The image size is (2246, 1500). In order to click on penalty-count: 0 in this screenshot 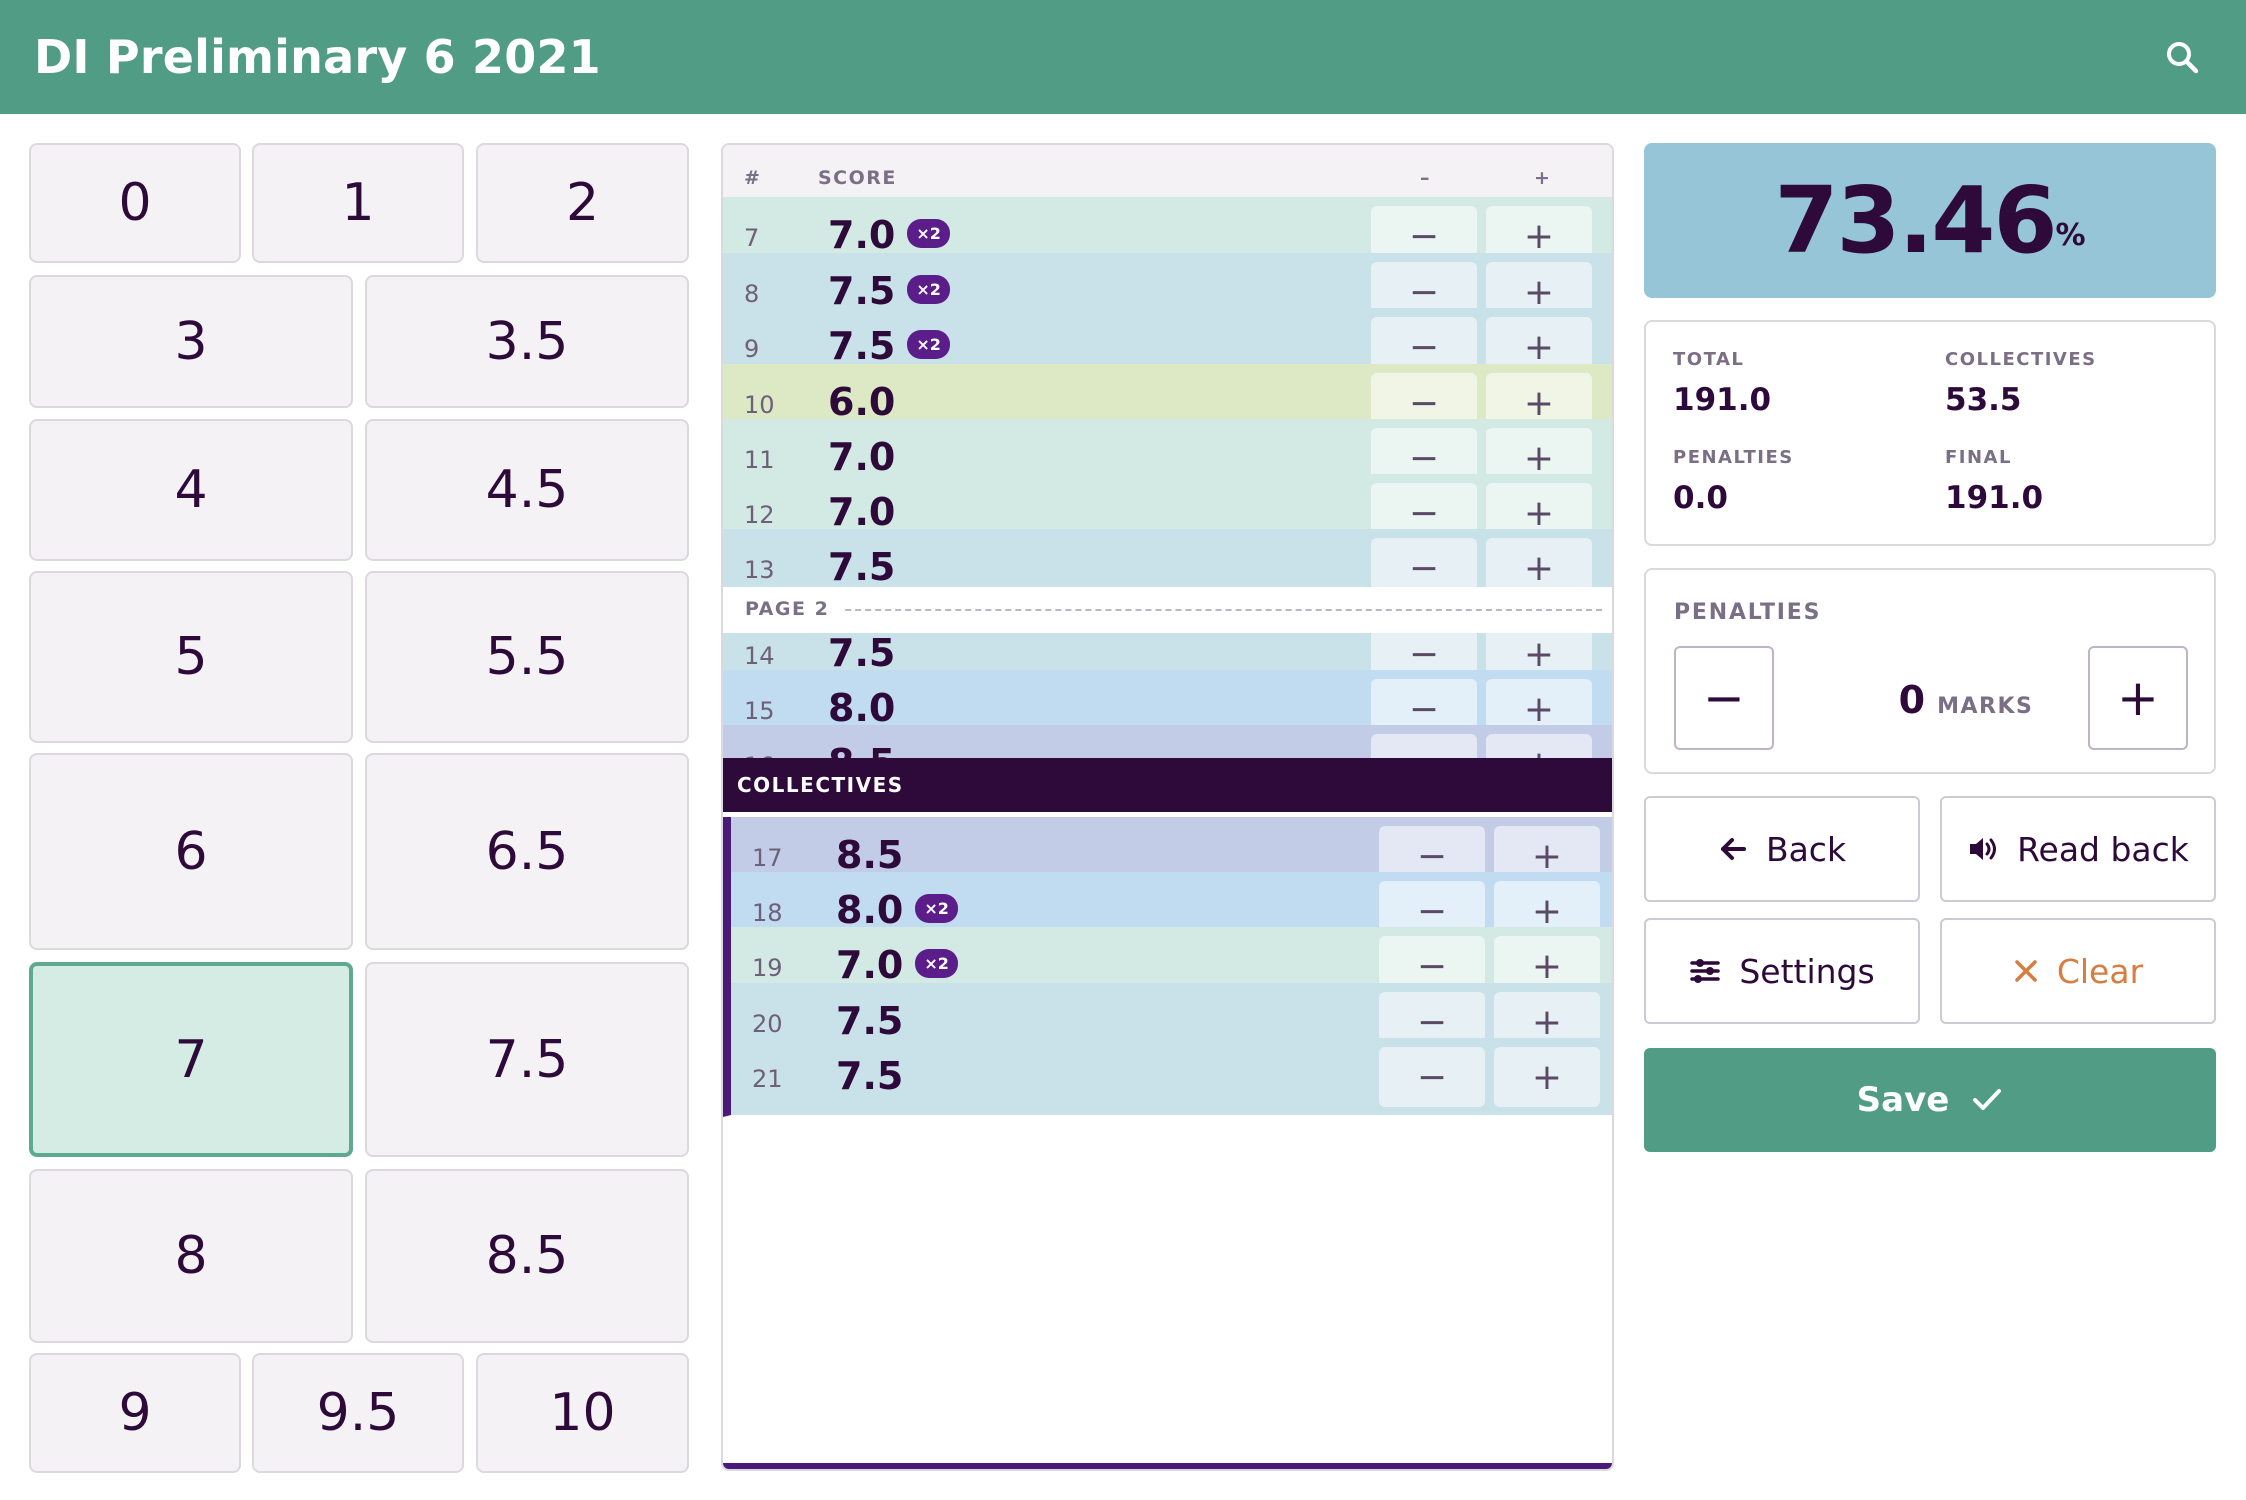, I will do `click(1912, 700)`.